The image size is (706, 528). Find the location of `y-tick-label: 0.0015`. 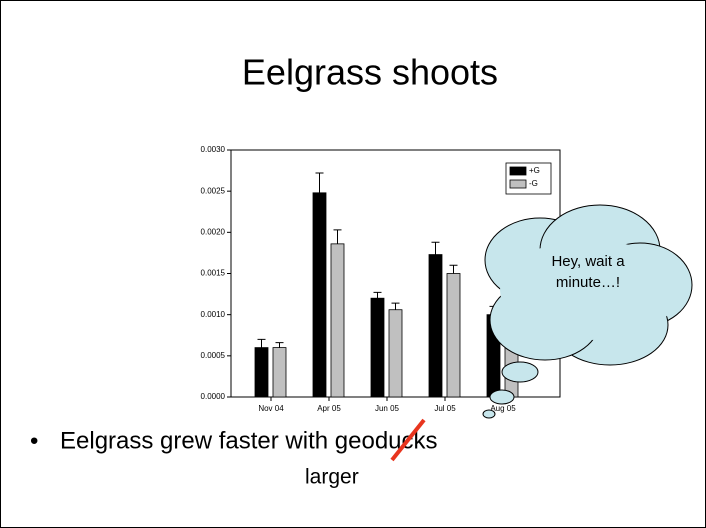

y-tick-label: 0.0015 is located at coordinates (213, 273).